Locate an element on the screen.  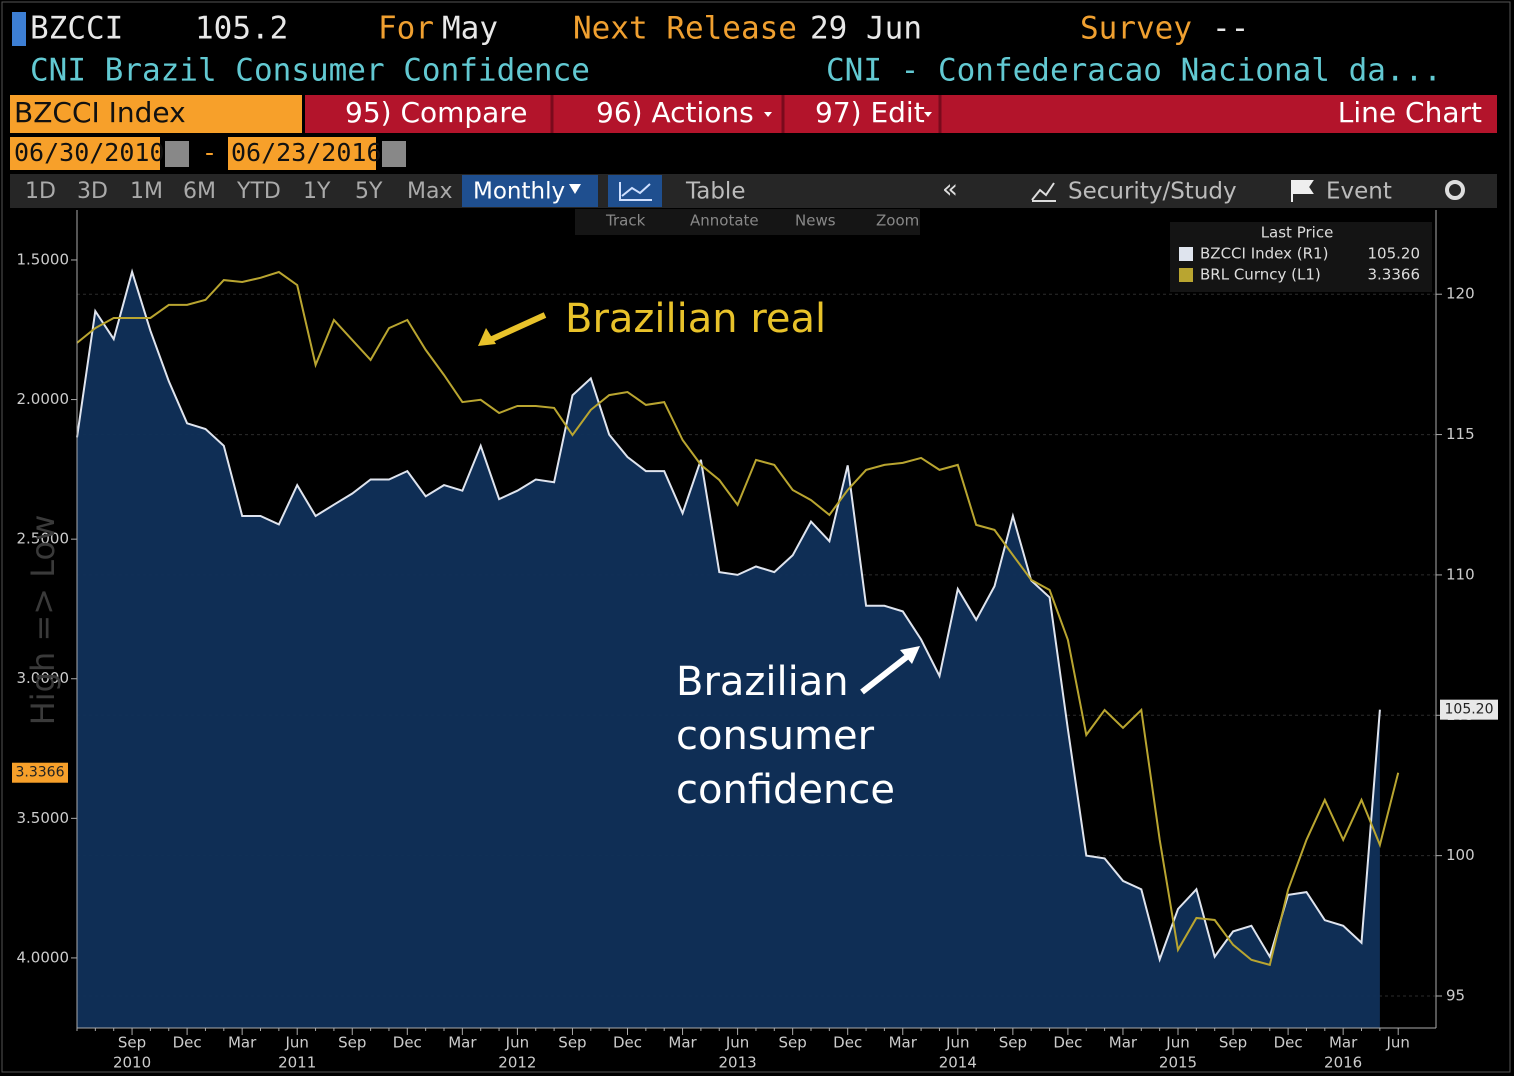
annotation-box: Brazilian consumer confidence is located at coordinates (785, 736).